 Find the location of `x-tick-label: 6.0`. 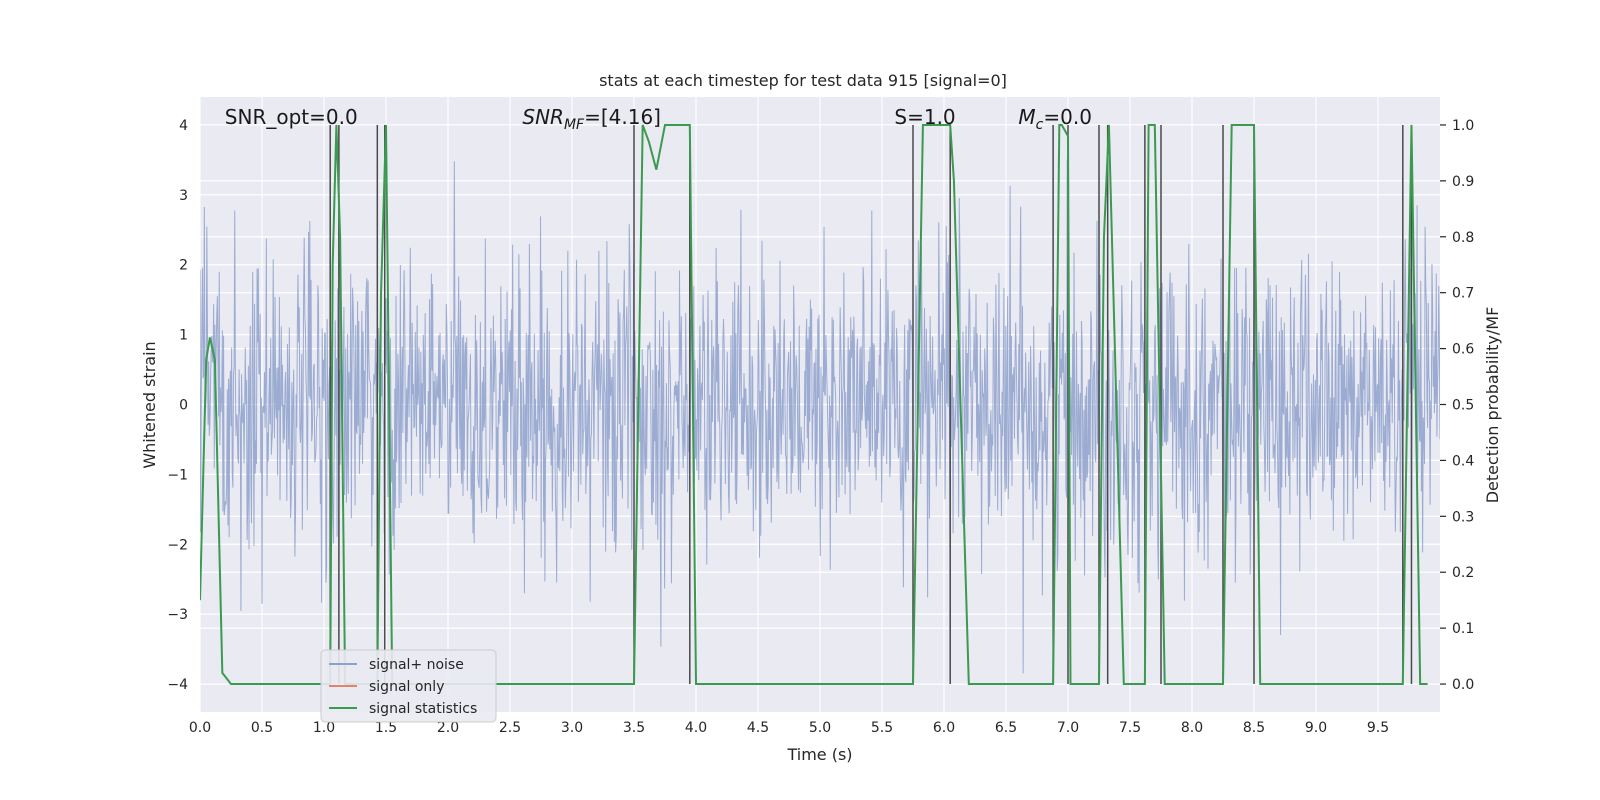

x-tick-label: 6.0 is located at coordinates (944, 728).